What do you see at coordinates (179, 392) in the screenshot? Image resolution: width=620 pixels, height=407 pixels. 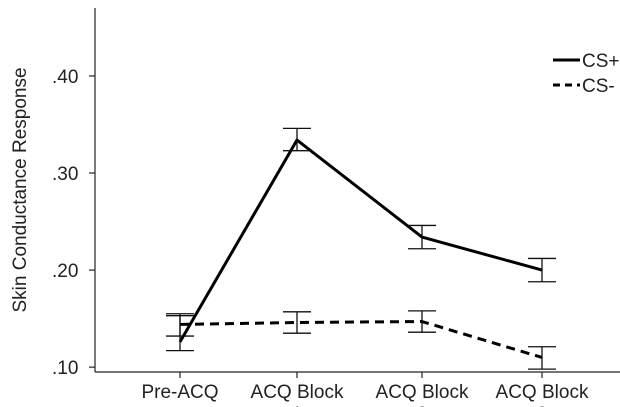 I see `x-tick-label: Pre-ACQ` at bounding box center [179, 392].